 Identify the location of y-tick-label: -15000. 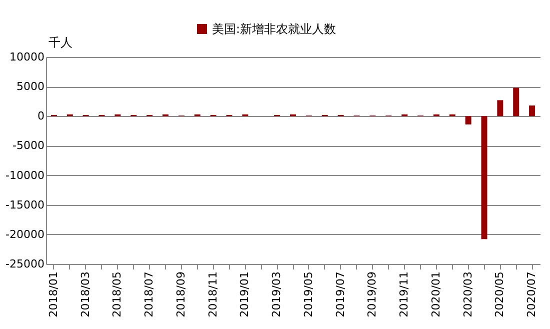
(25, 205).